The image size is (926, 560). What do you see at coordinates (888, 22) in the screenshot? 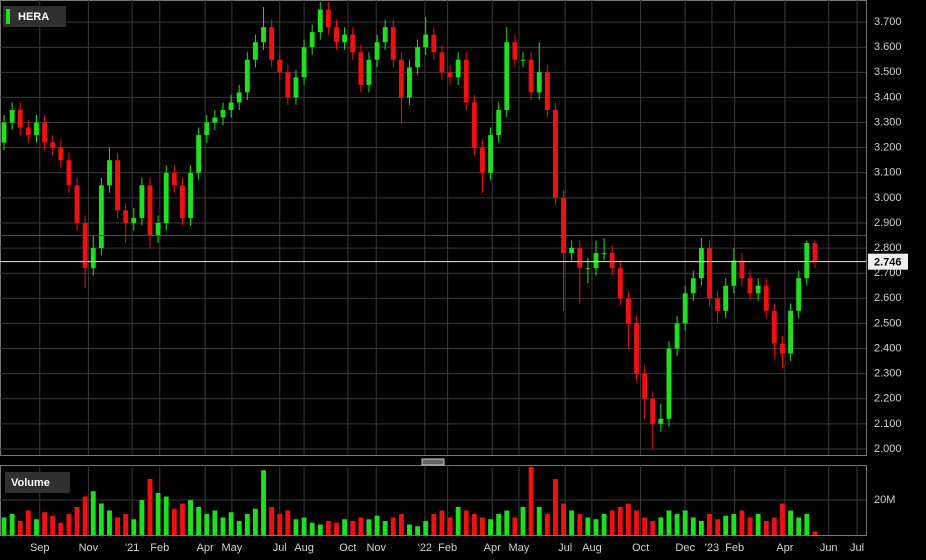
I see `y-tick-label: 3.700` at bounding box center [888, 22].